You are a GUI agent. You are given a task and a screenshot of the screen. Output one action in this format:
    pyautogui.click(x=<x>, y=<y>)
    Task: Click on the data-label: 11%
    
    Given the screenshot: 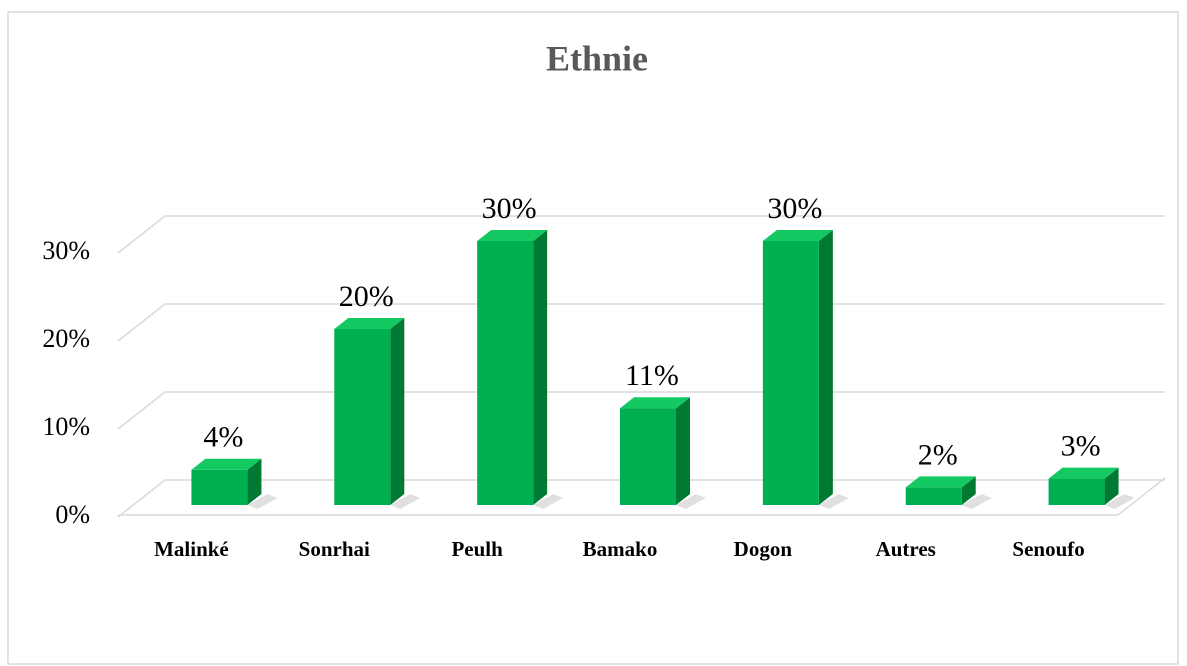 What is the action you would take?
    pyautogui.click(x=652, y=375)
    